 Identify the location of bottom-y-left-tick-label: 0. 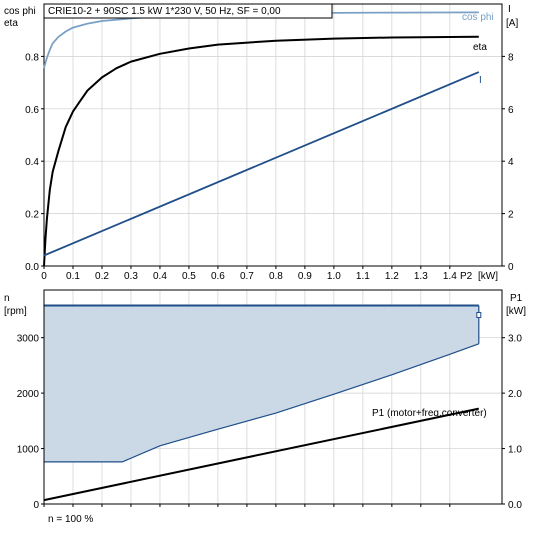
(36, 505).